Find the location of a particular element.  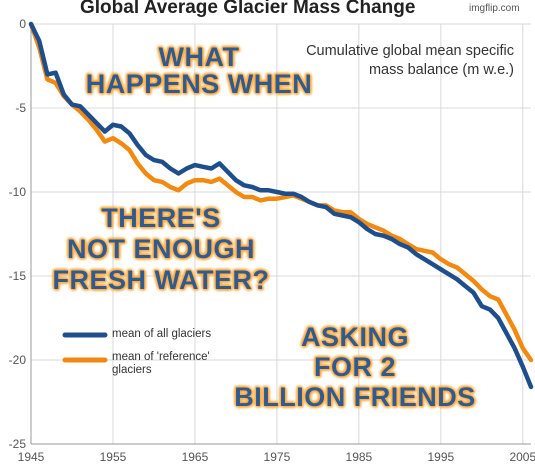

y-tick-label: 0 is located at coordinates (22, 24).